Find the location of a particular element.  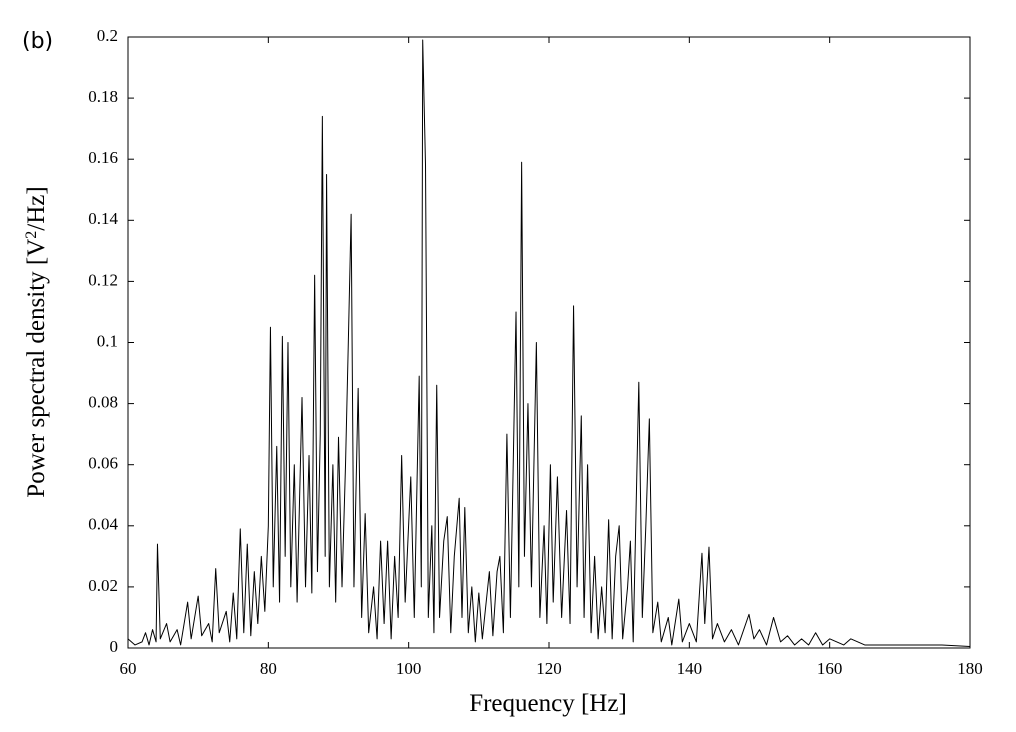

y-tick-label: 0.1 is located at coordinates (107, 340).